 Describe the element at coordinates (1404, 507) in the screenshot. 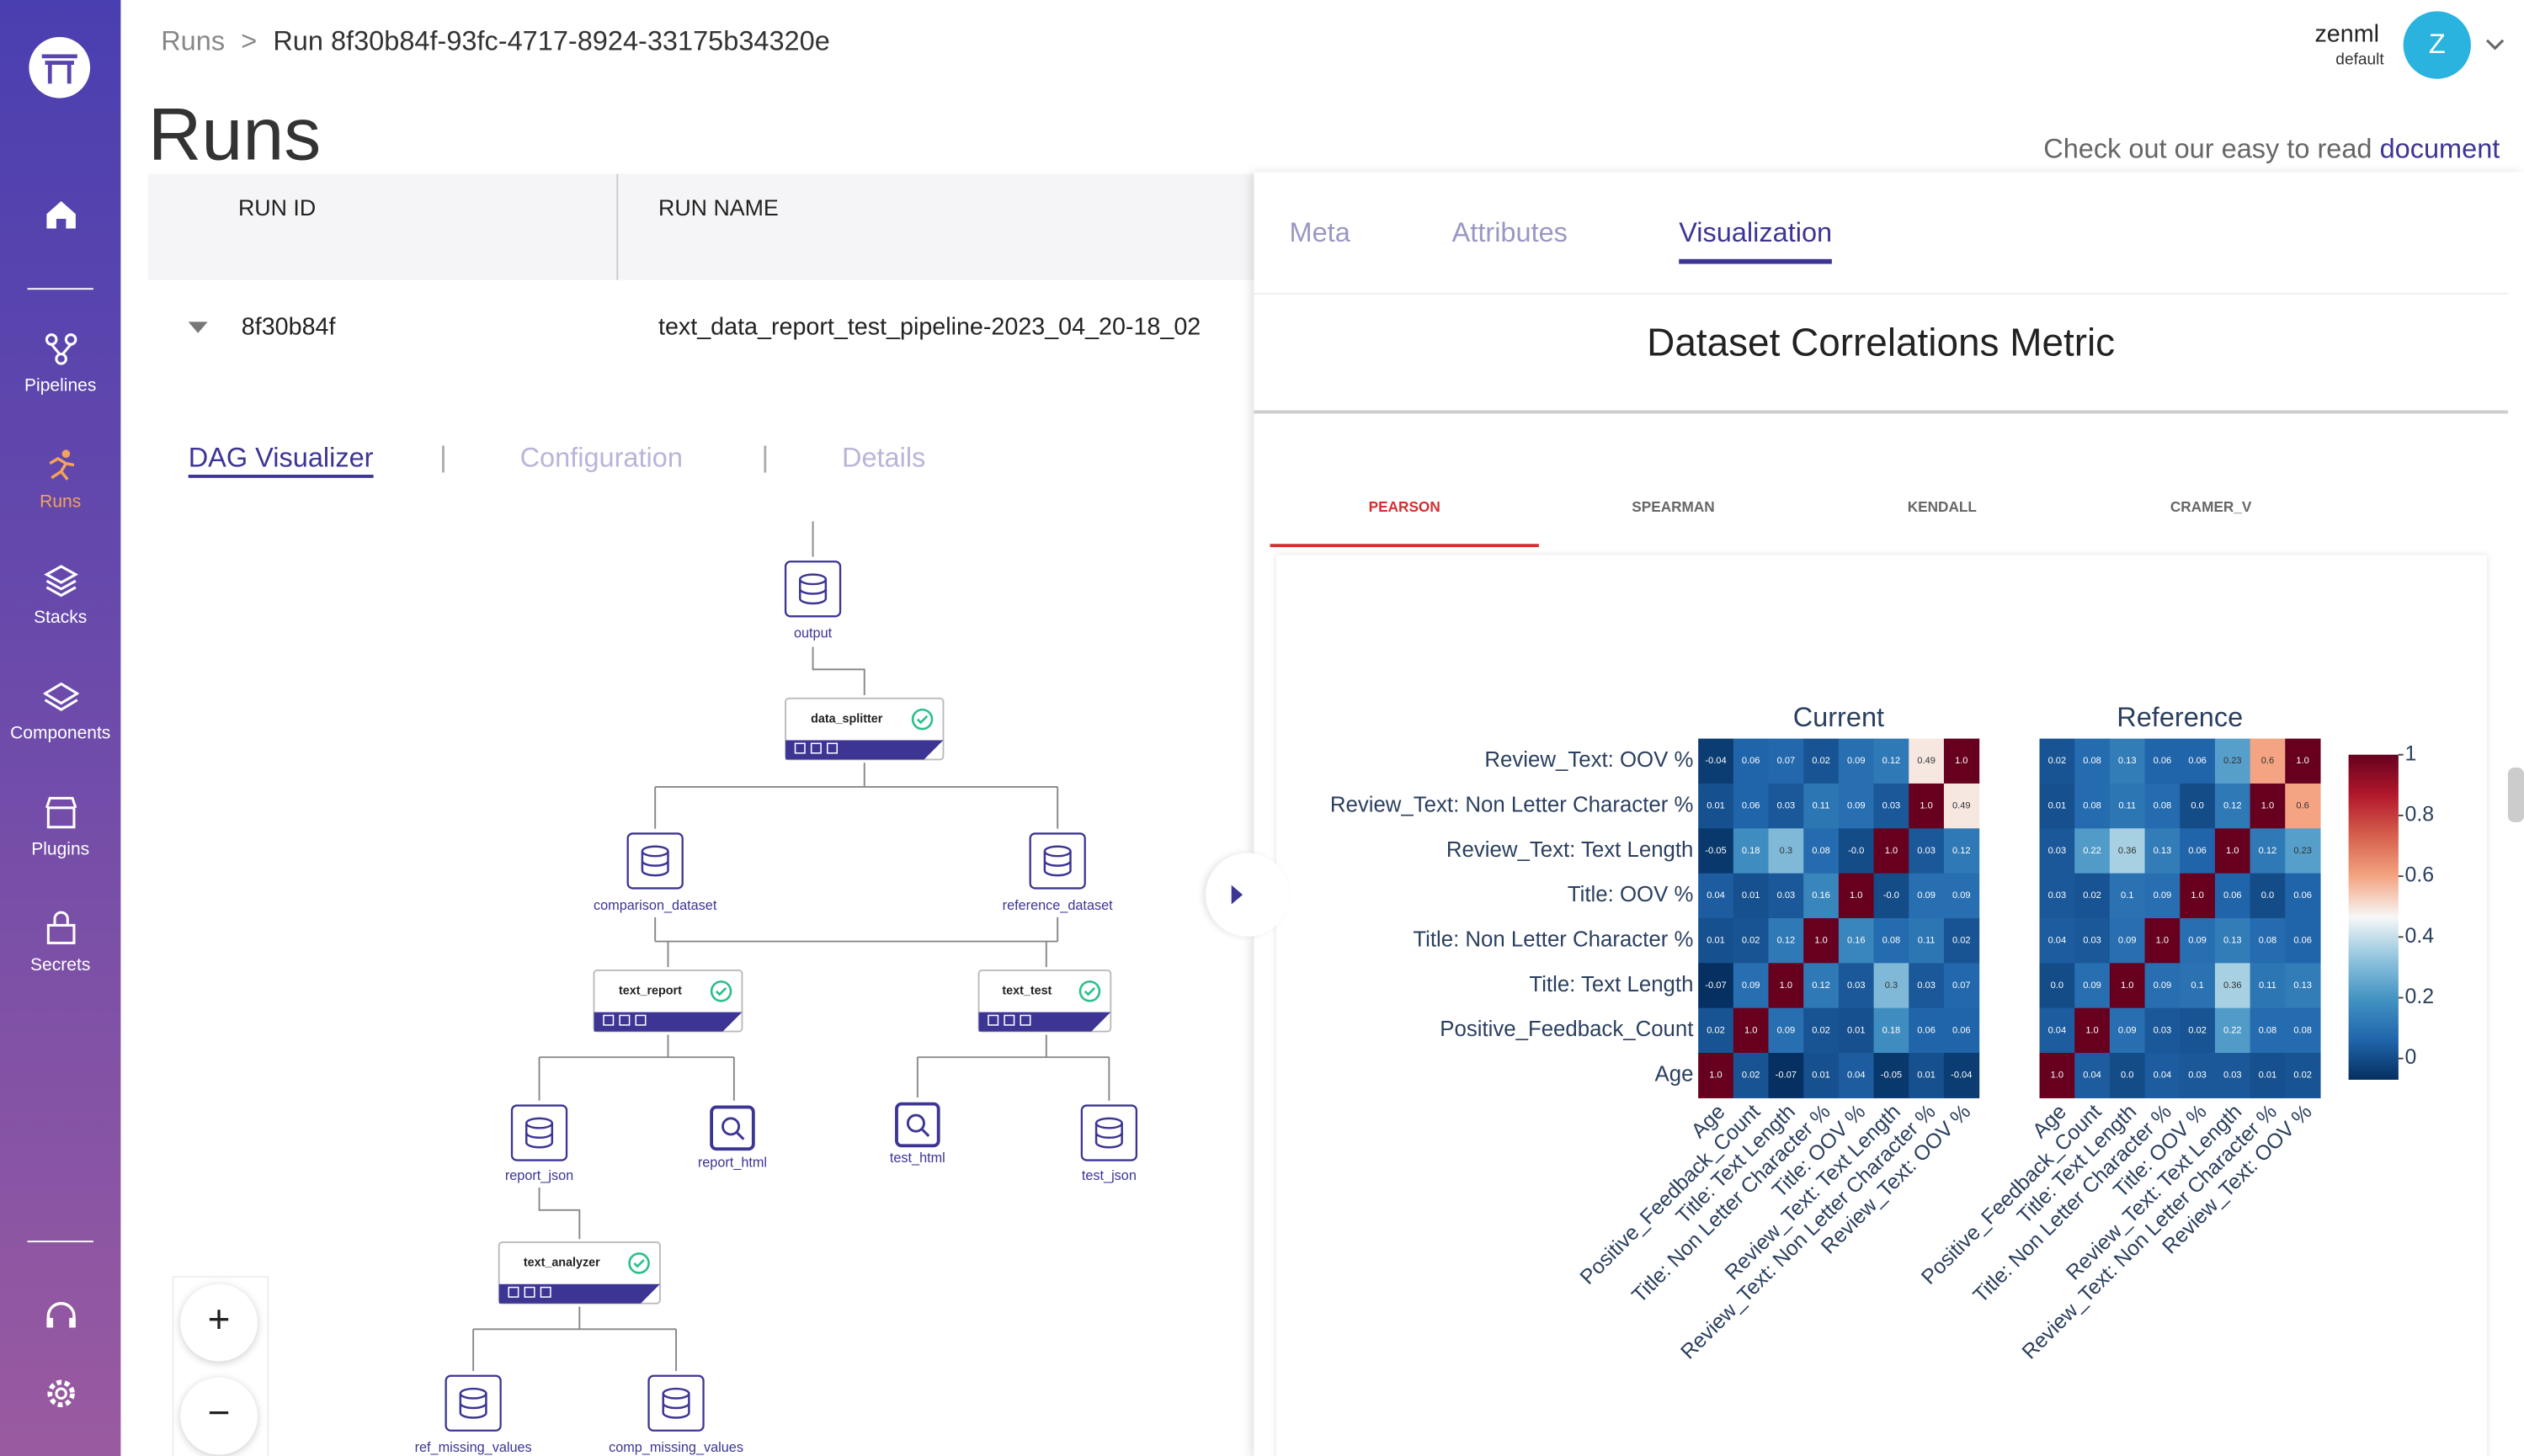

I see `method-tab: PEARSON` at that location.